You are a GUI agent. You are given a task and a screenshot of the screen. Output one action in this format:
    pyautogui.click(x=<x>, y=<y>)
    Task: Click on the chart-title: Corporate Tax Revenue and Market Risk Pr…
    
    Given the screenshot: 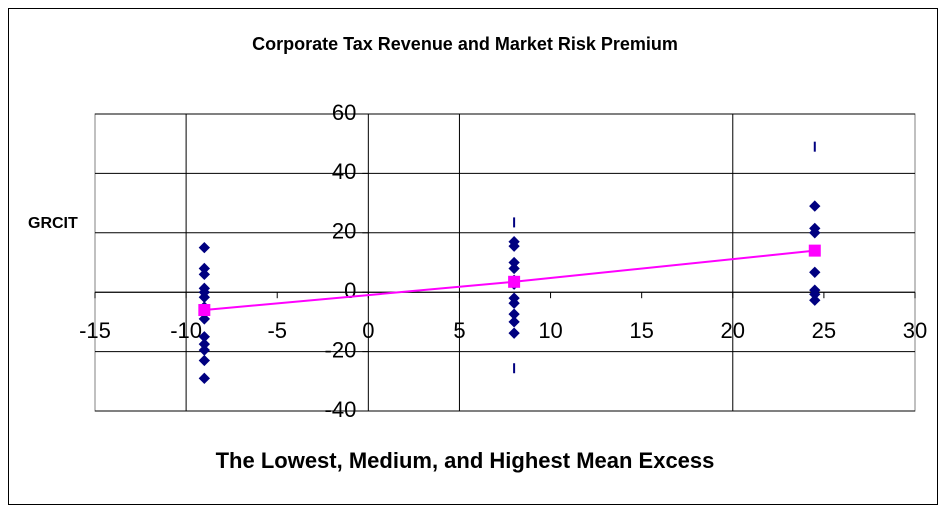 What is the action you would take?
    pyautogui.click(x=465, y=44)
    